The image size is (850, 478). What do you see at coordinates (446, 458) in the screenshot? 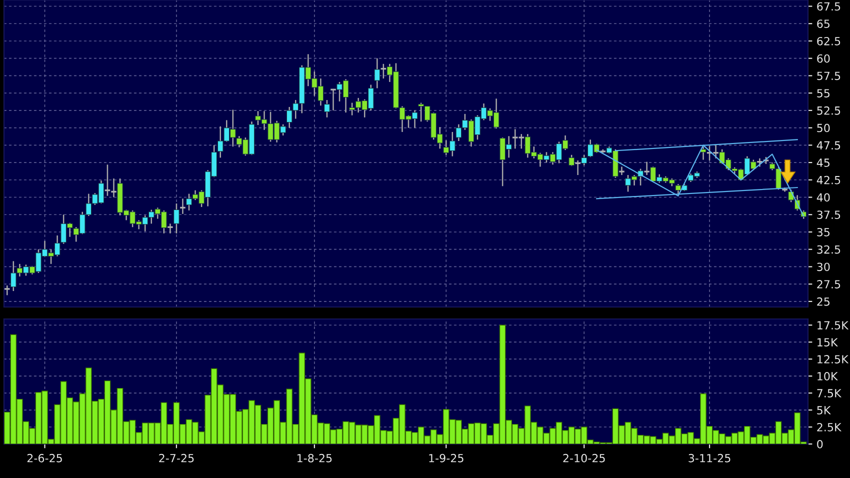
I see `x-tick-label: 1-9-25` at bounding box center [446, 458].